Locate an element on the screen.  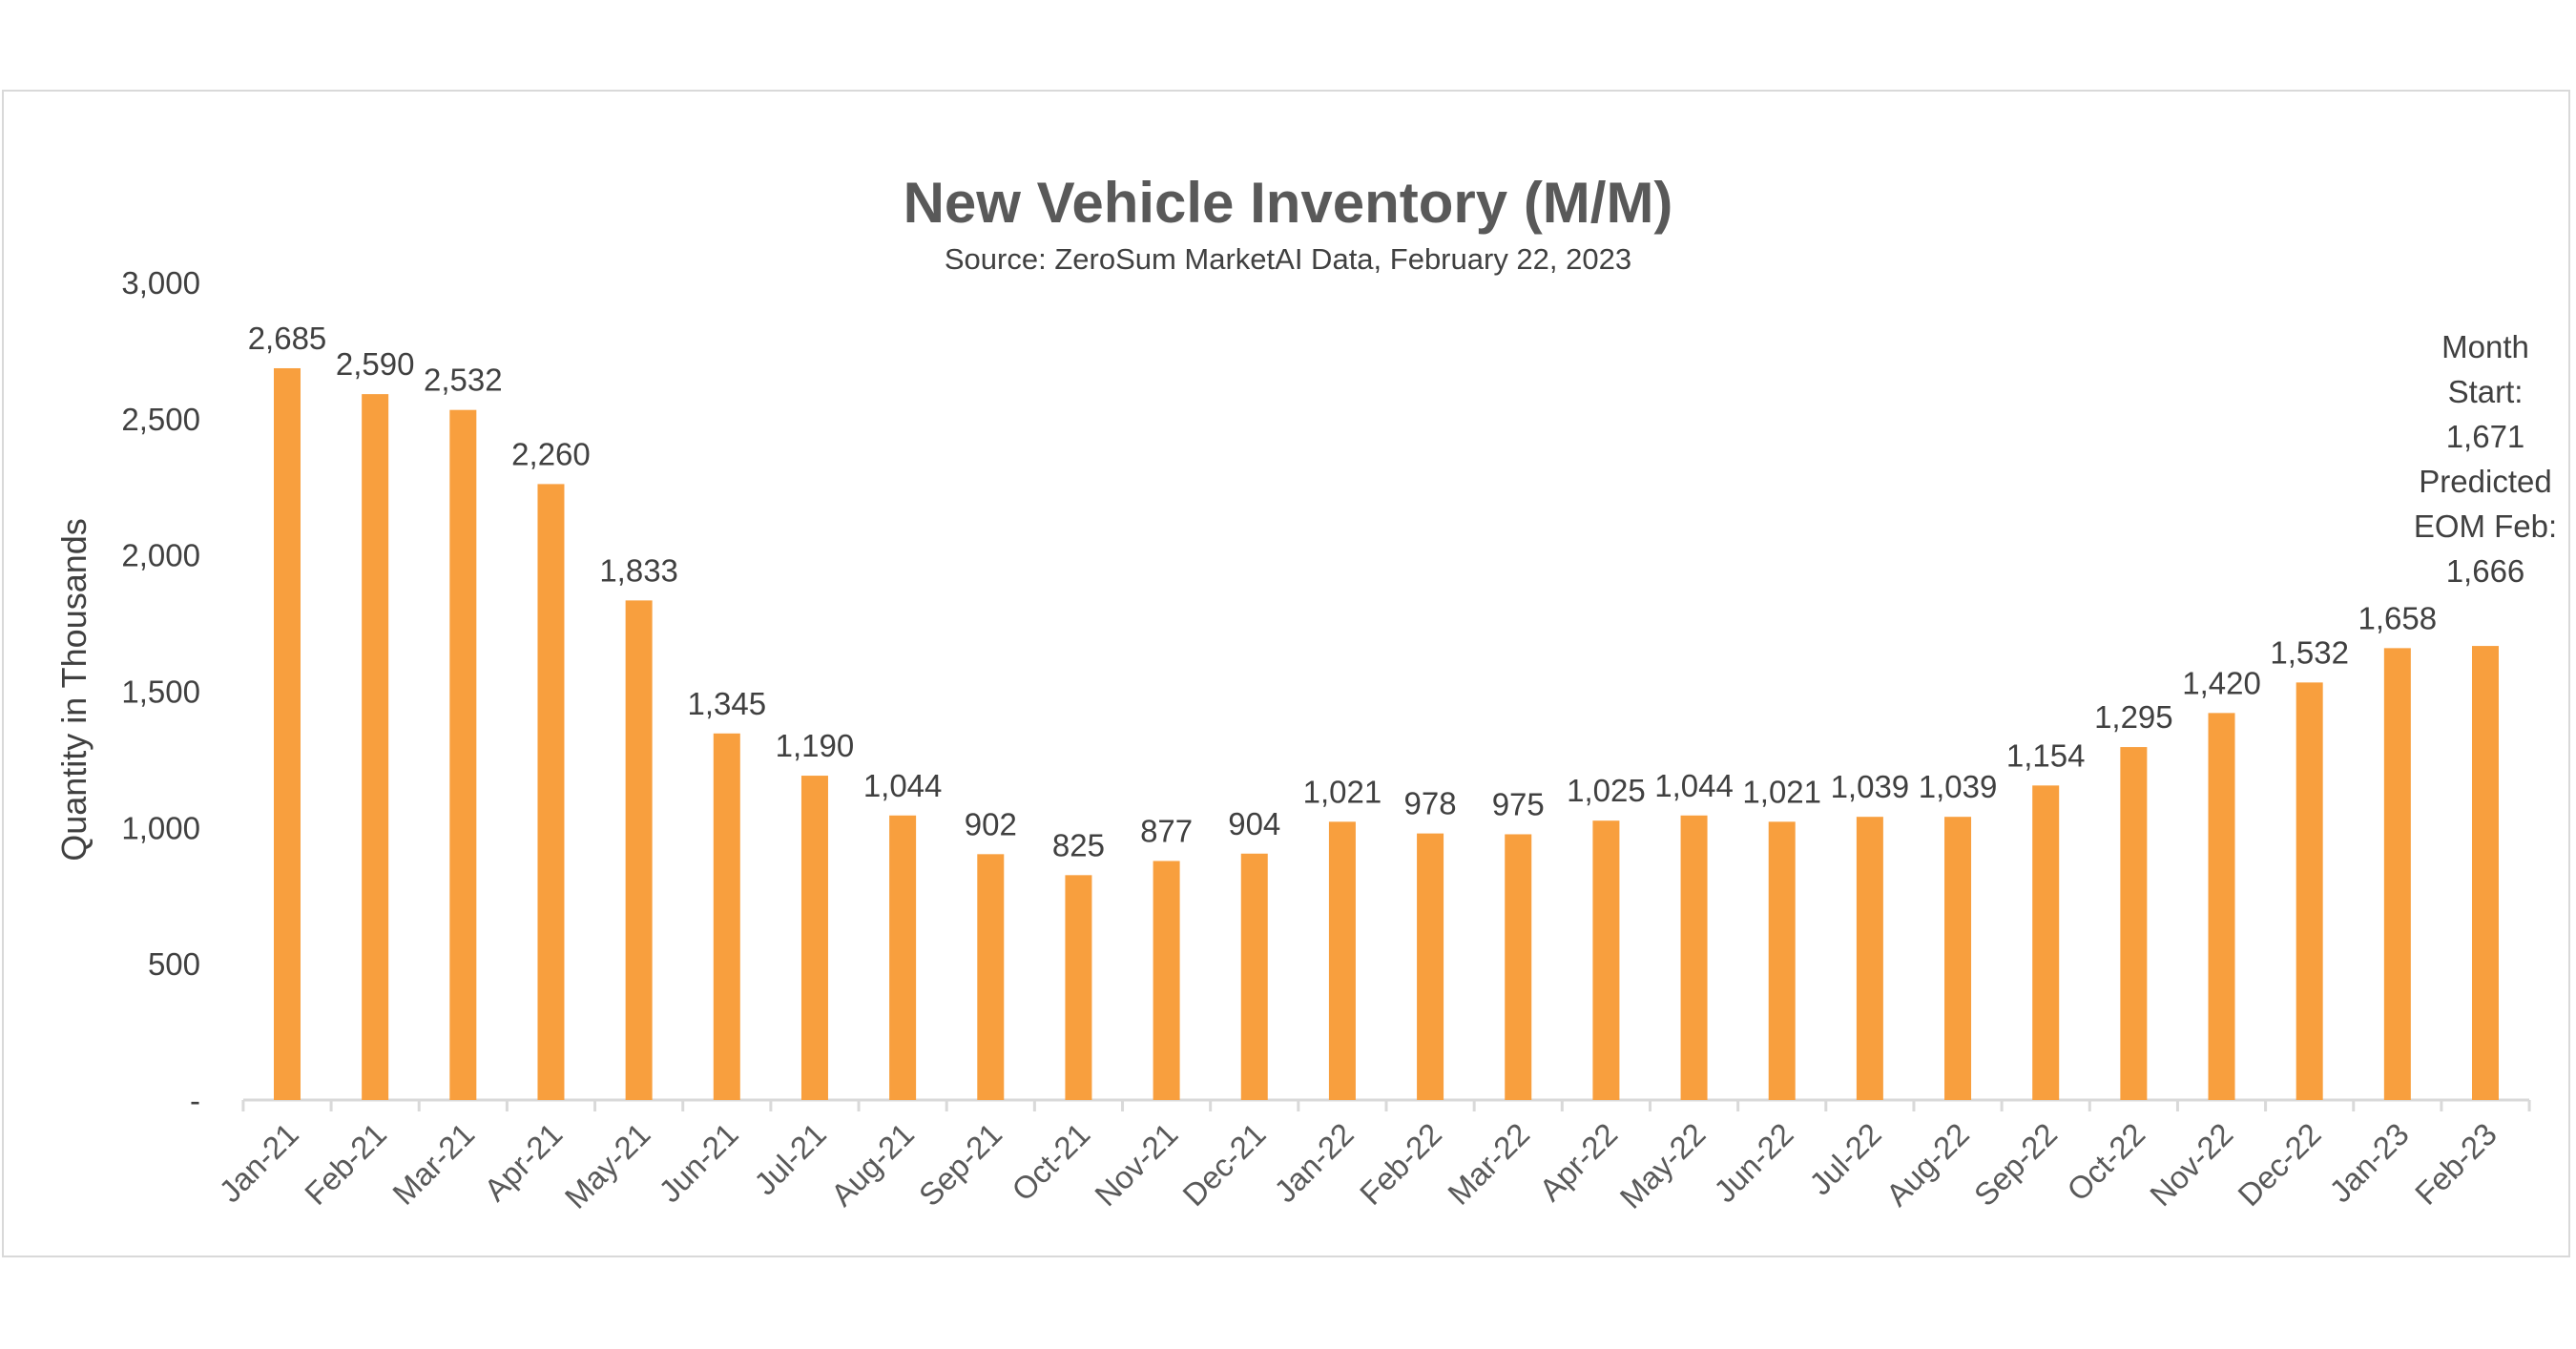
data-label: 1,833 is located at coordinates (638, 570).